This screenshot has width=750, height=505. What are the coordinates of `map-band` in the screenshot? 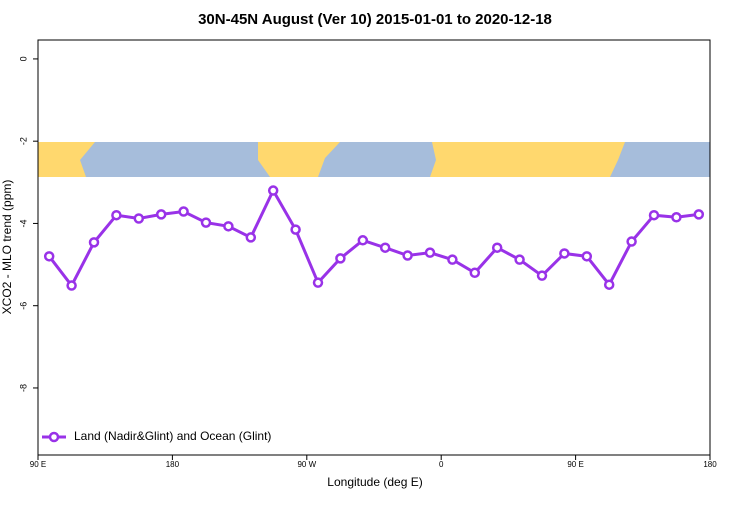 It's located at (374, 159).